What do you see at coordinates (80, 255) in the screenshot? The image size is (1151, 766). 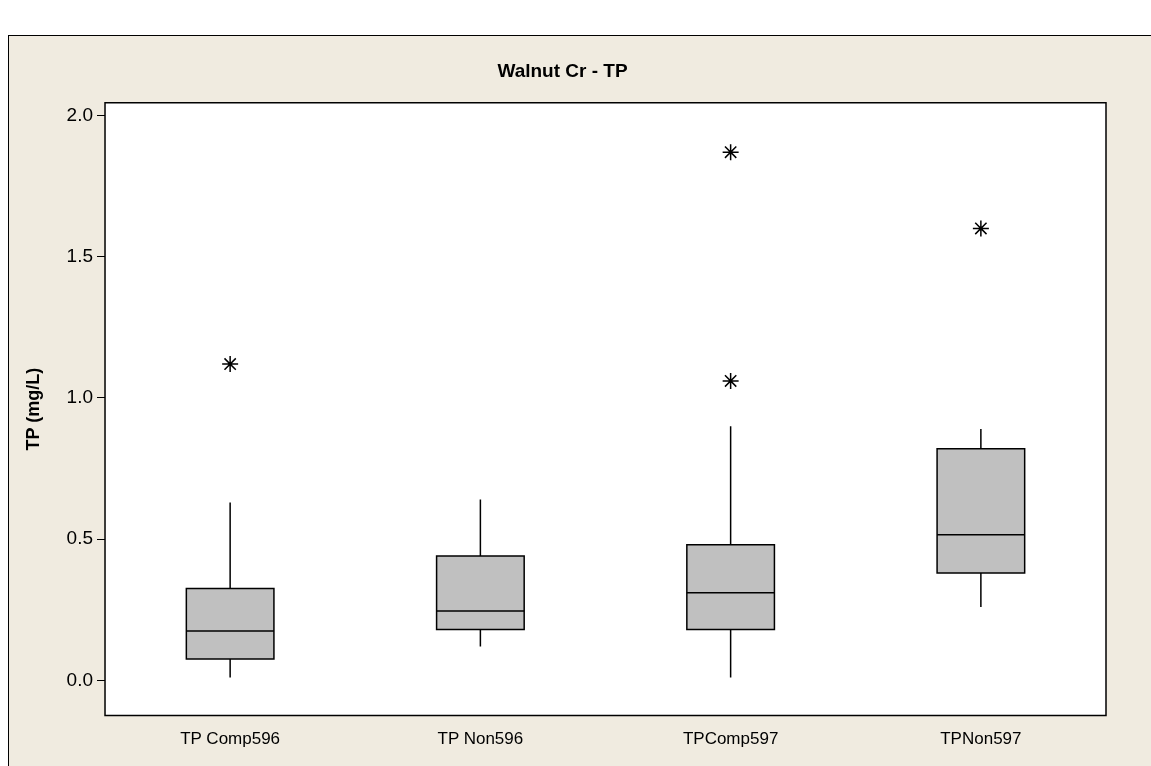 I see `y-tick-label: 1.5` at bounding box center [80, 255].